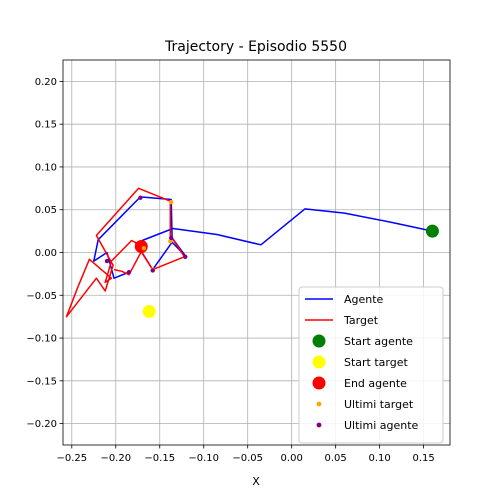 Image resolution: width=500 pixels, height=500 pixels. Describe the element at coordinates (46, 125) in the screenshot. I see `y-tick-label: 0.15` at that location.